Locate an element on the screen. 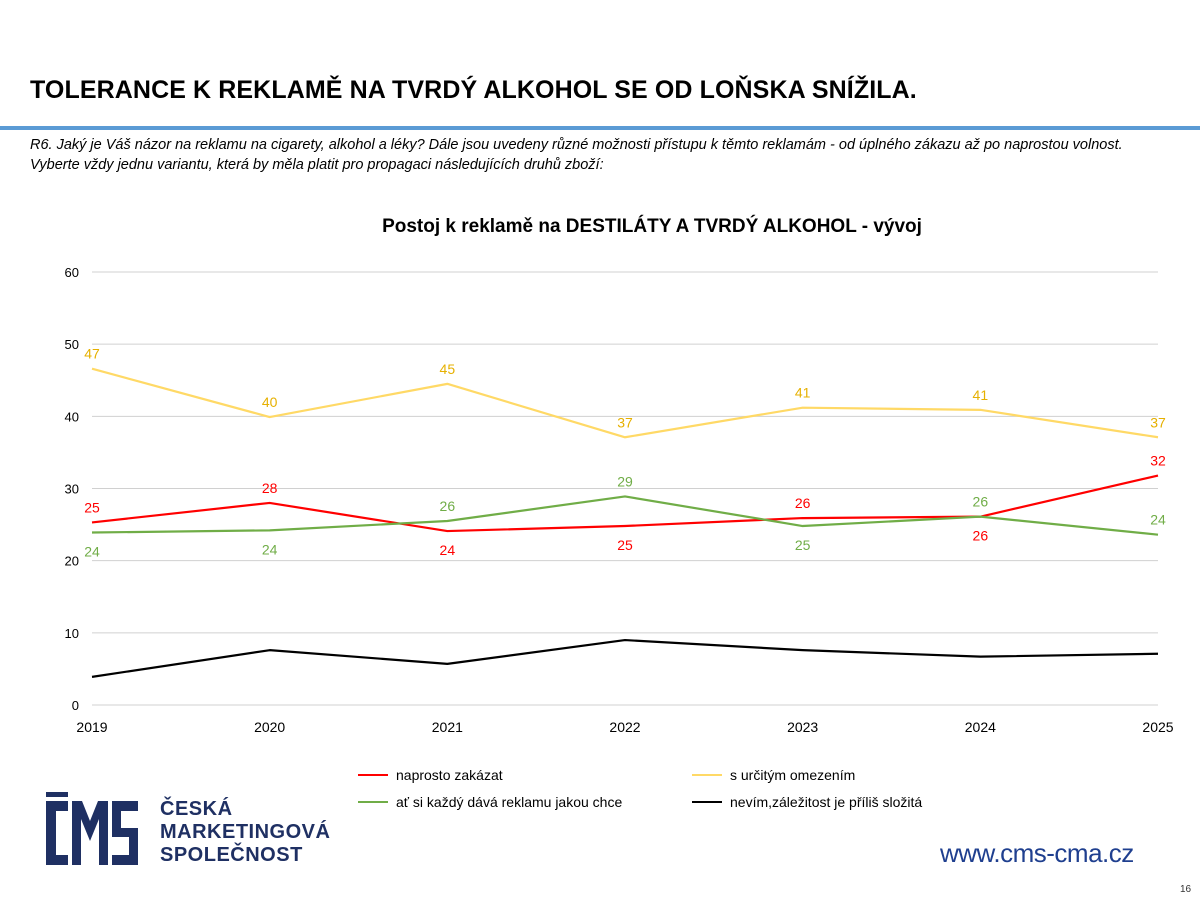  x-tick-label: 2020 is located at coordinates (269, 727).